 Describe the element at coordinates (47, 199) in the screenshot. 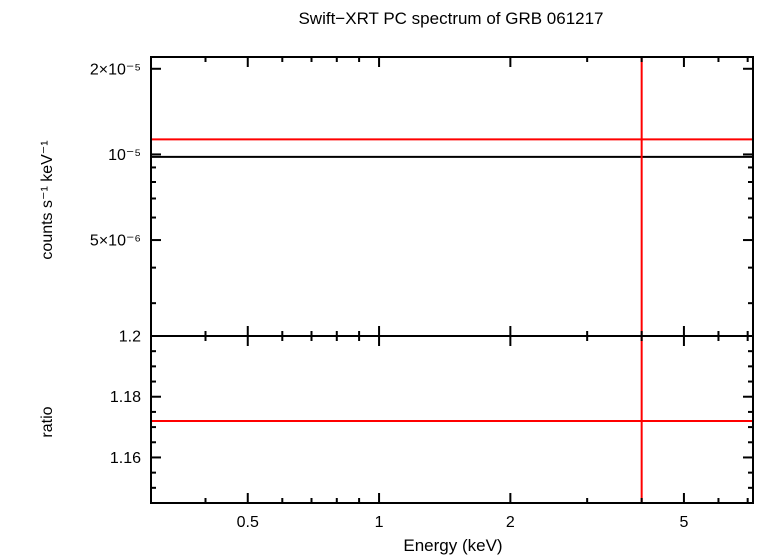

I see `top-y-axis-label: counts s⁻¹ keV⁻¹` at that location.